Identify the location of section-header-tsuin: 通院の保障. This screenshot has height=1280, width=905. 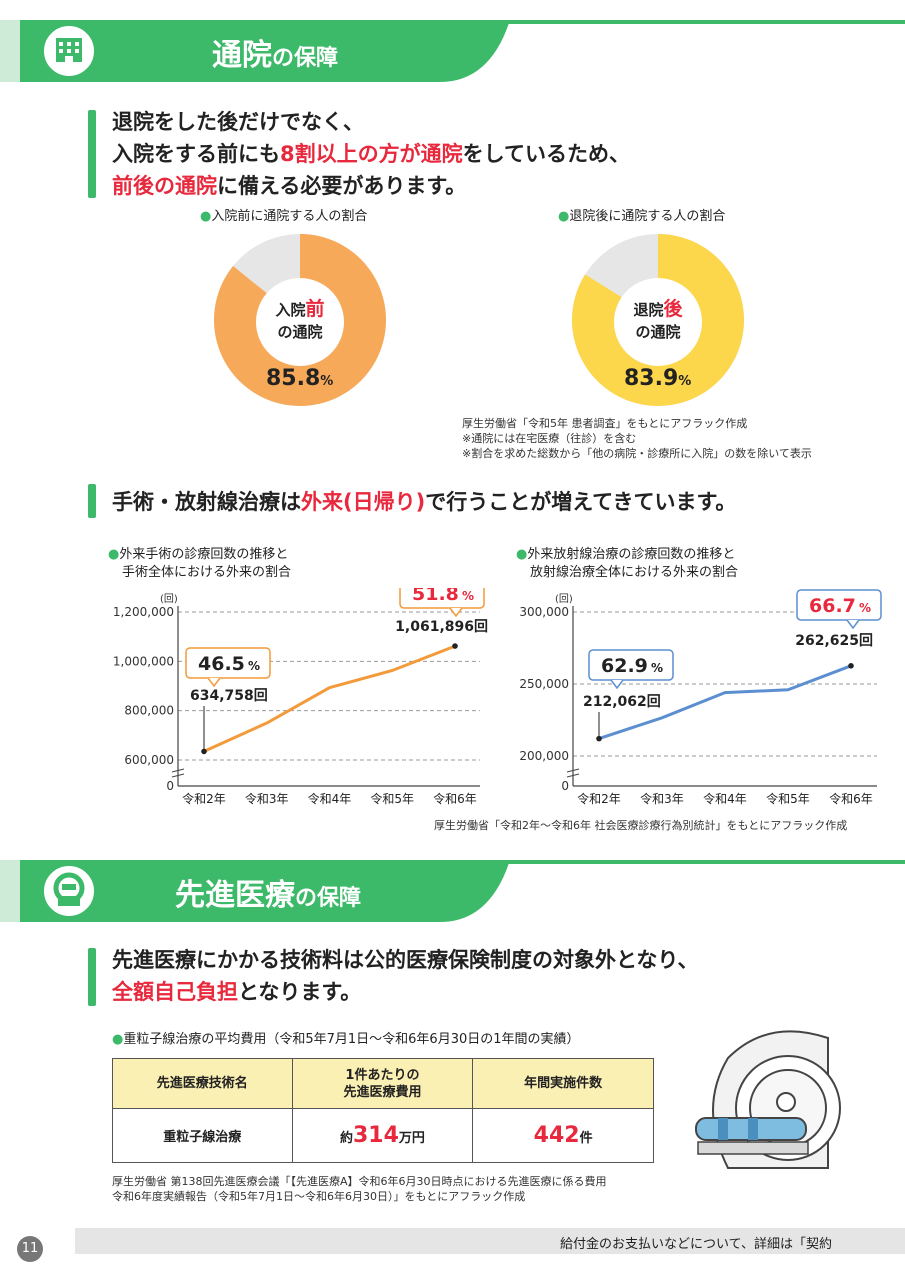
(452, 51).